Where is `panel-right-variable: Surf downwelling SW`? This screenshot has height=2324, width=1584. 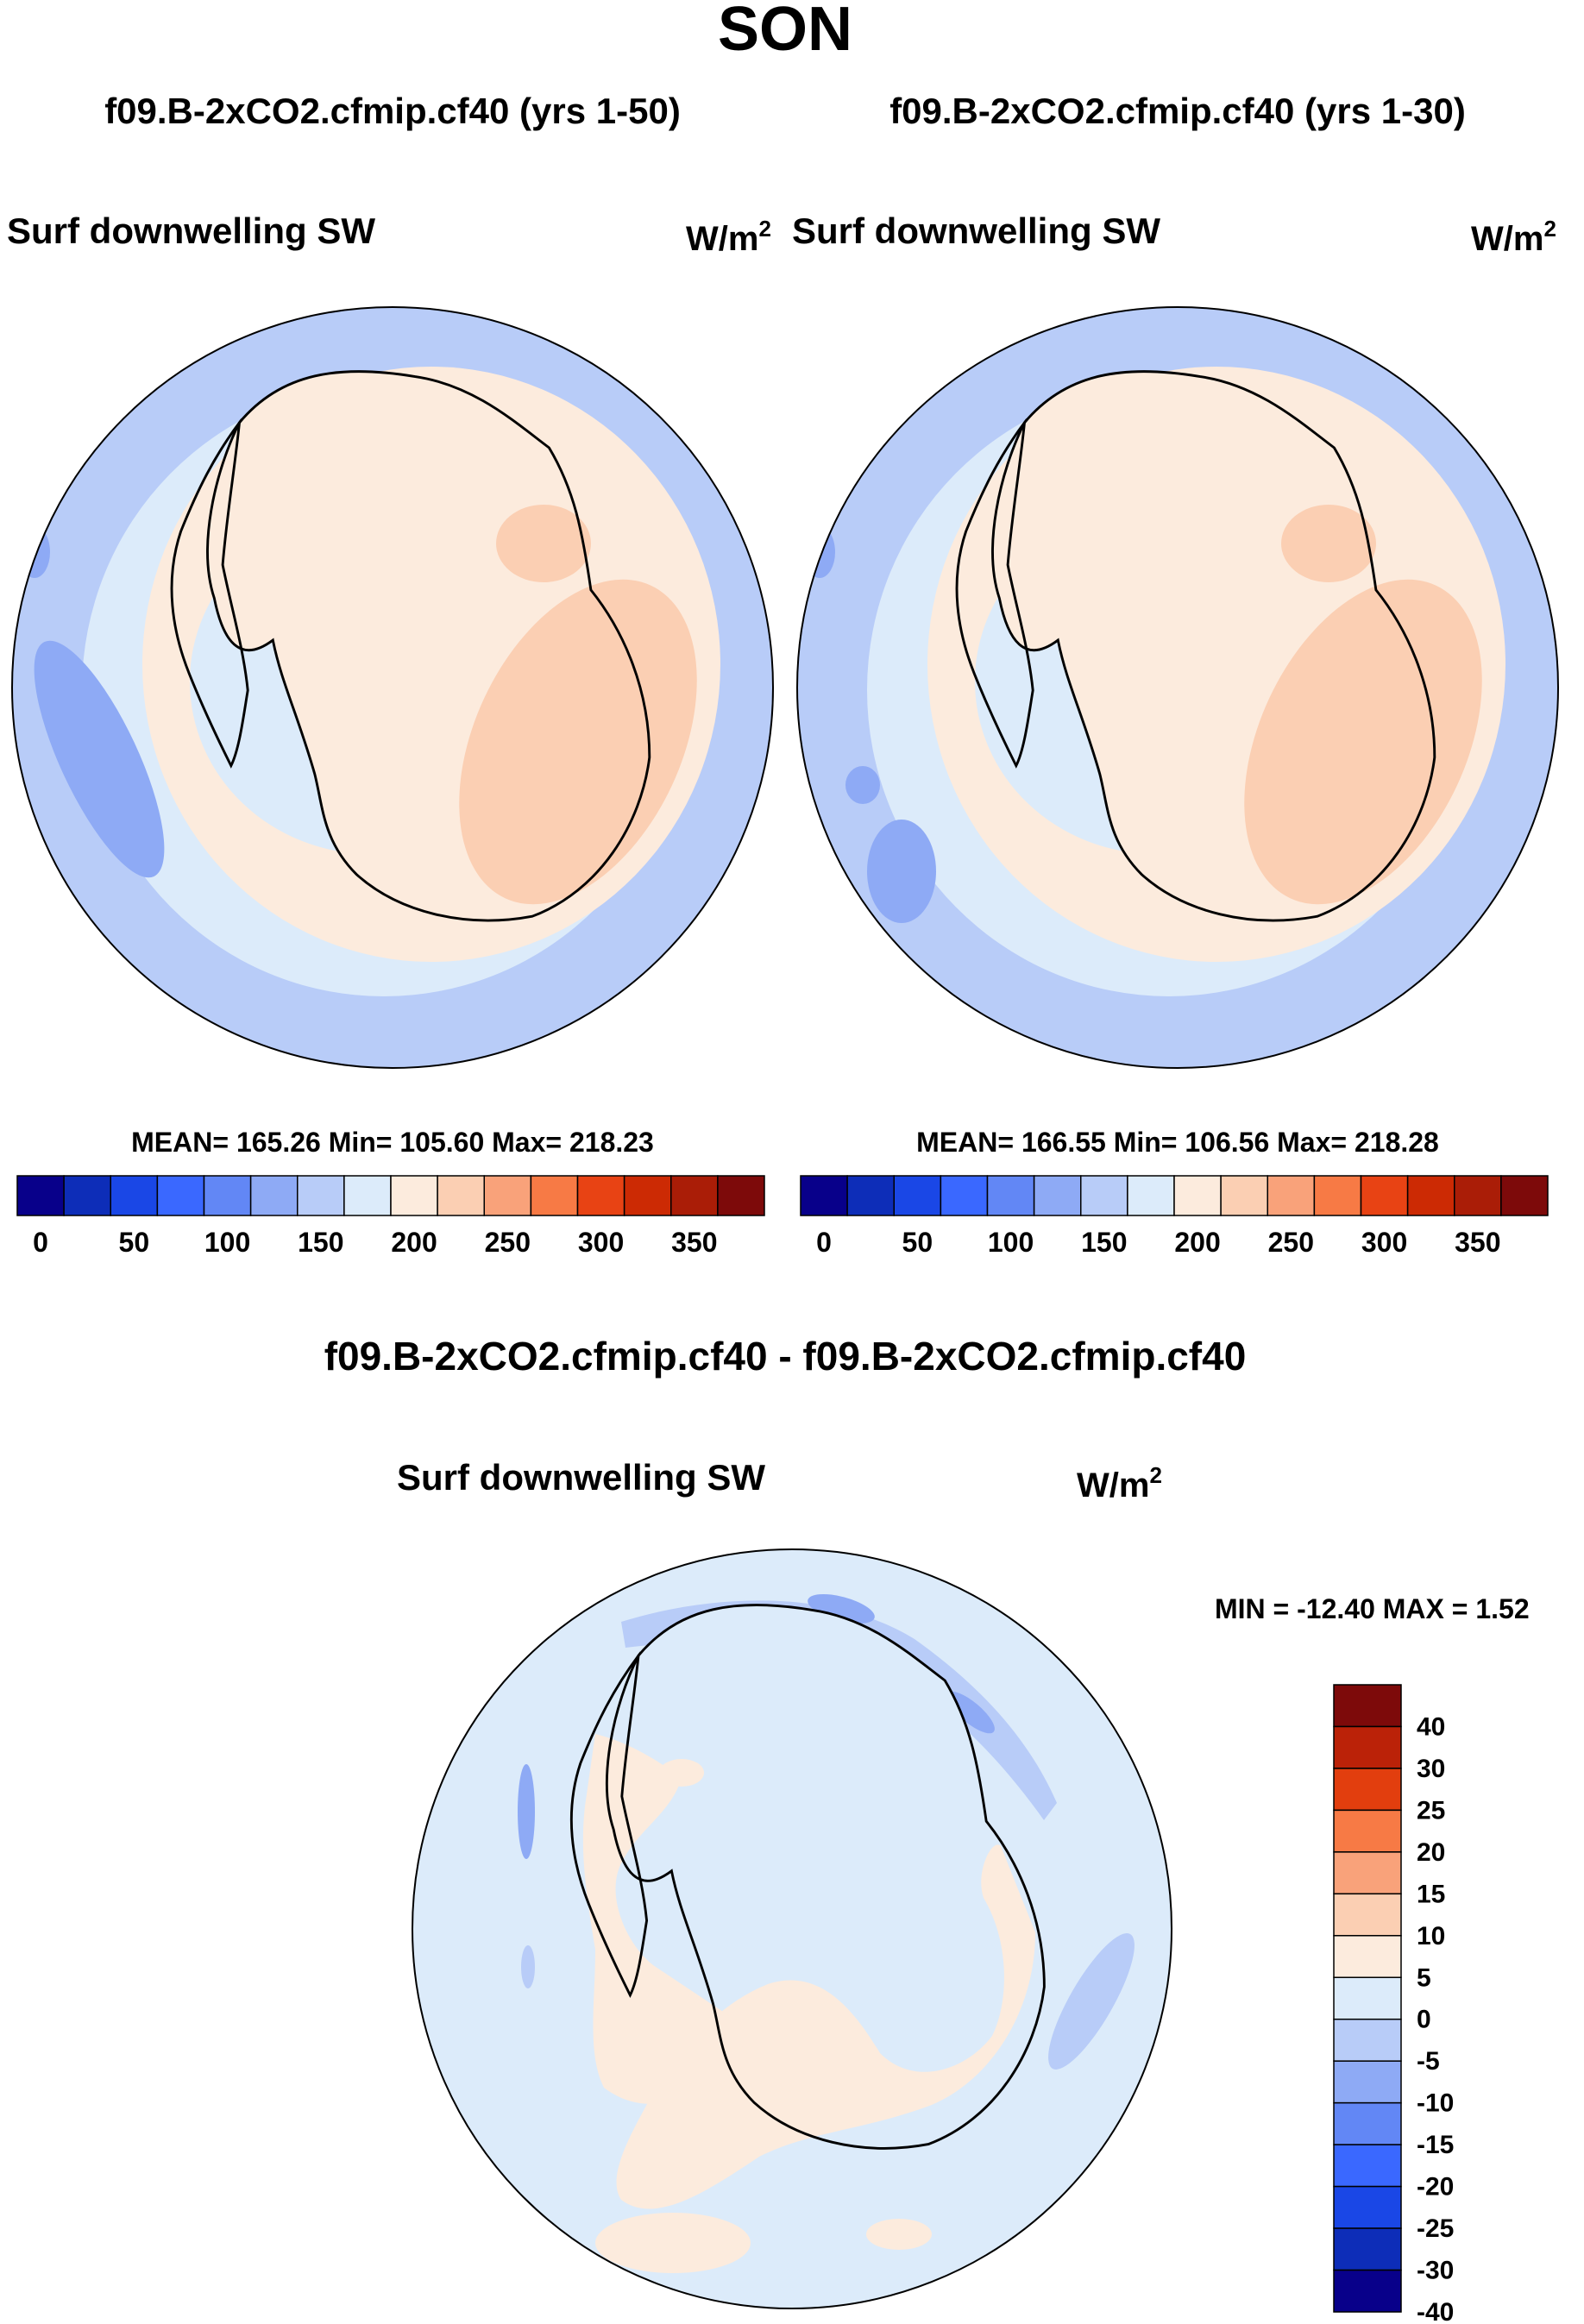
panel-right-variable: Surf downwelling SW is located at coordinates (976, 231).